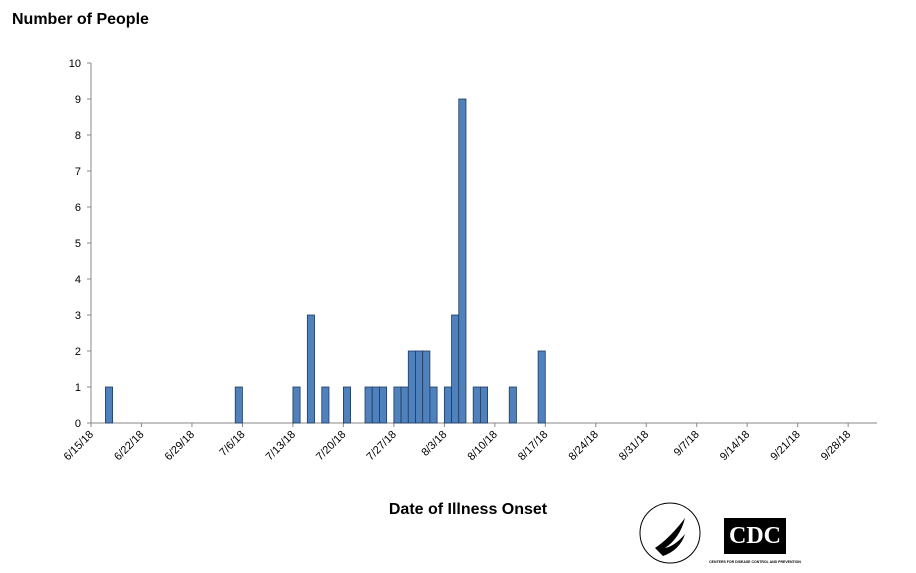 This screenshot has width=916, height=573. What do you see at coordinates (755, 536) in the screenshot?
I see `cdc-text: CDC` at bounding box center [755, 536].